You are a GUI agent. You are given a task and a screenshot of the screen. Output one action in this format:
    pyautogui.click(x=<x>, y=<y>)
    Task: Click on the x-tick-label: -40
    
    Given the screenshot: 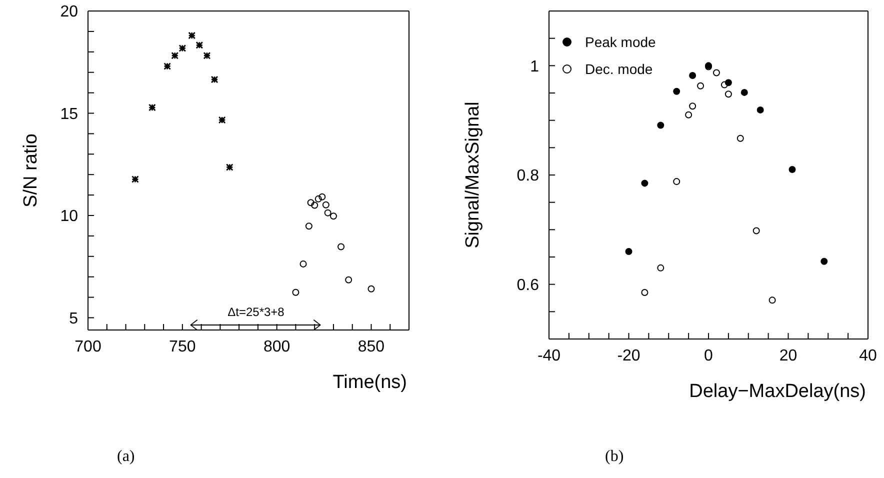 What is the action you would take?
    pyautogui.click(x=549, y=355)
    